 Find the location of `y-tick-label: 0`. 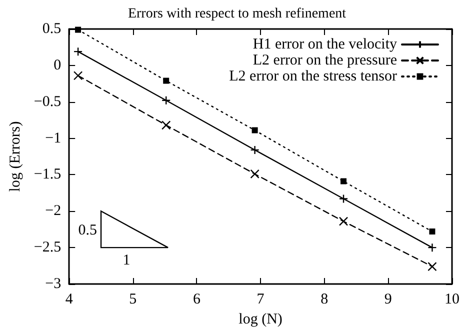

y-tick-label: 0 is located at coordinates (58, 65).